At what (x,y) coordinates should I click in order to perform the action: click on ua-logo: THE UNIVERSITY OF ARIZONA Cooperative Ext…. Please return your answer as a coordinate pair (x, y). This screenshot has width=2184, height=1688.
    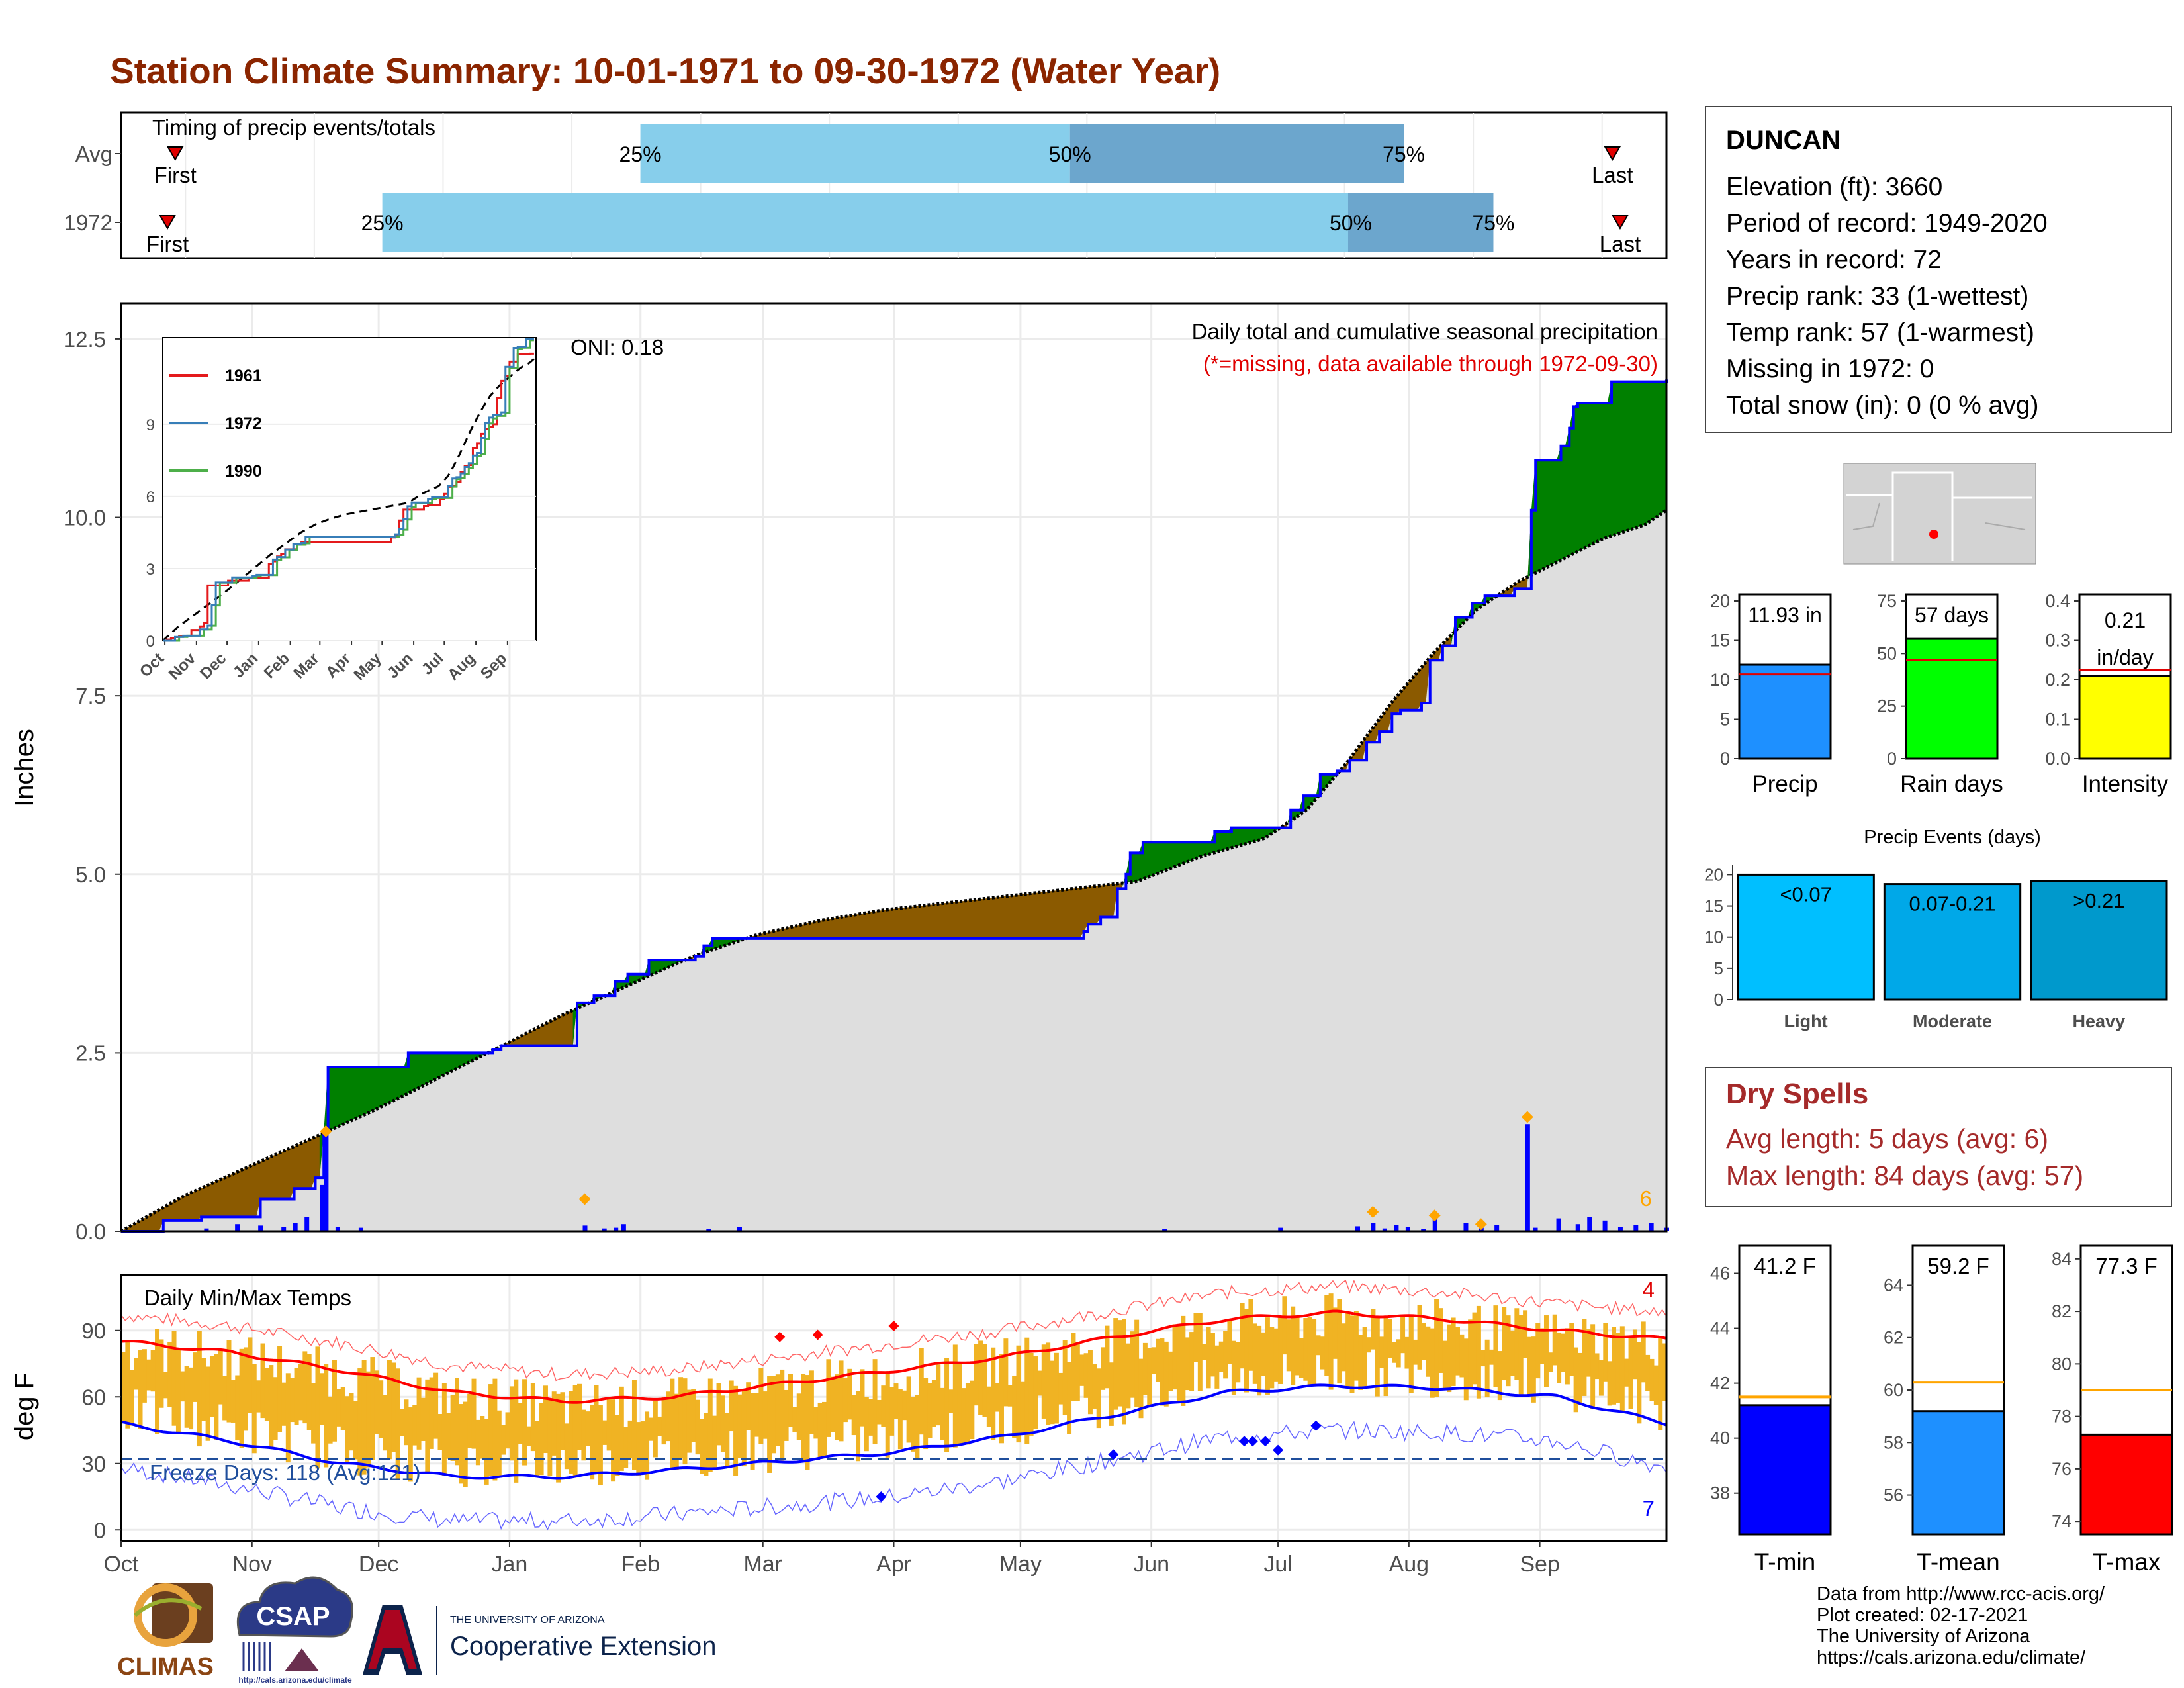
    Looking at the image, I should click on (539, 1640).